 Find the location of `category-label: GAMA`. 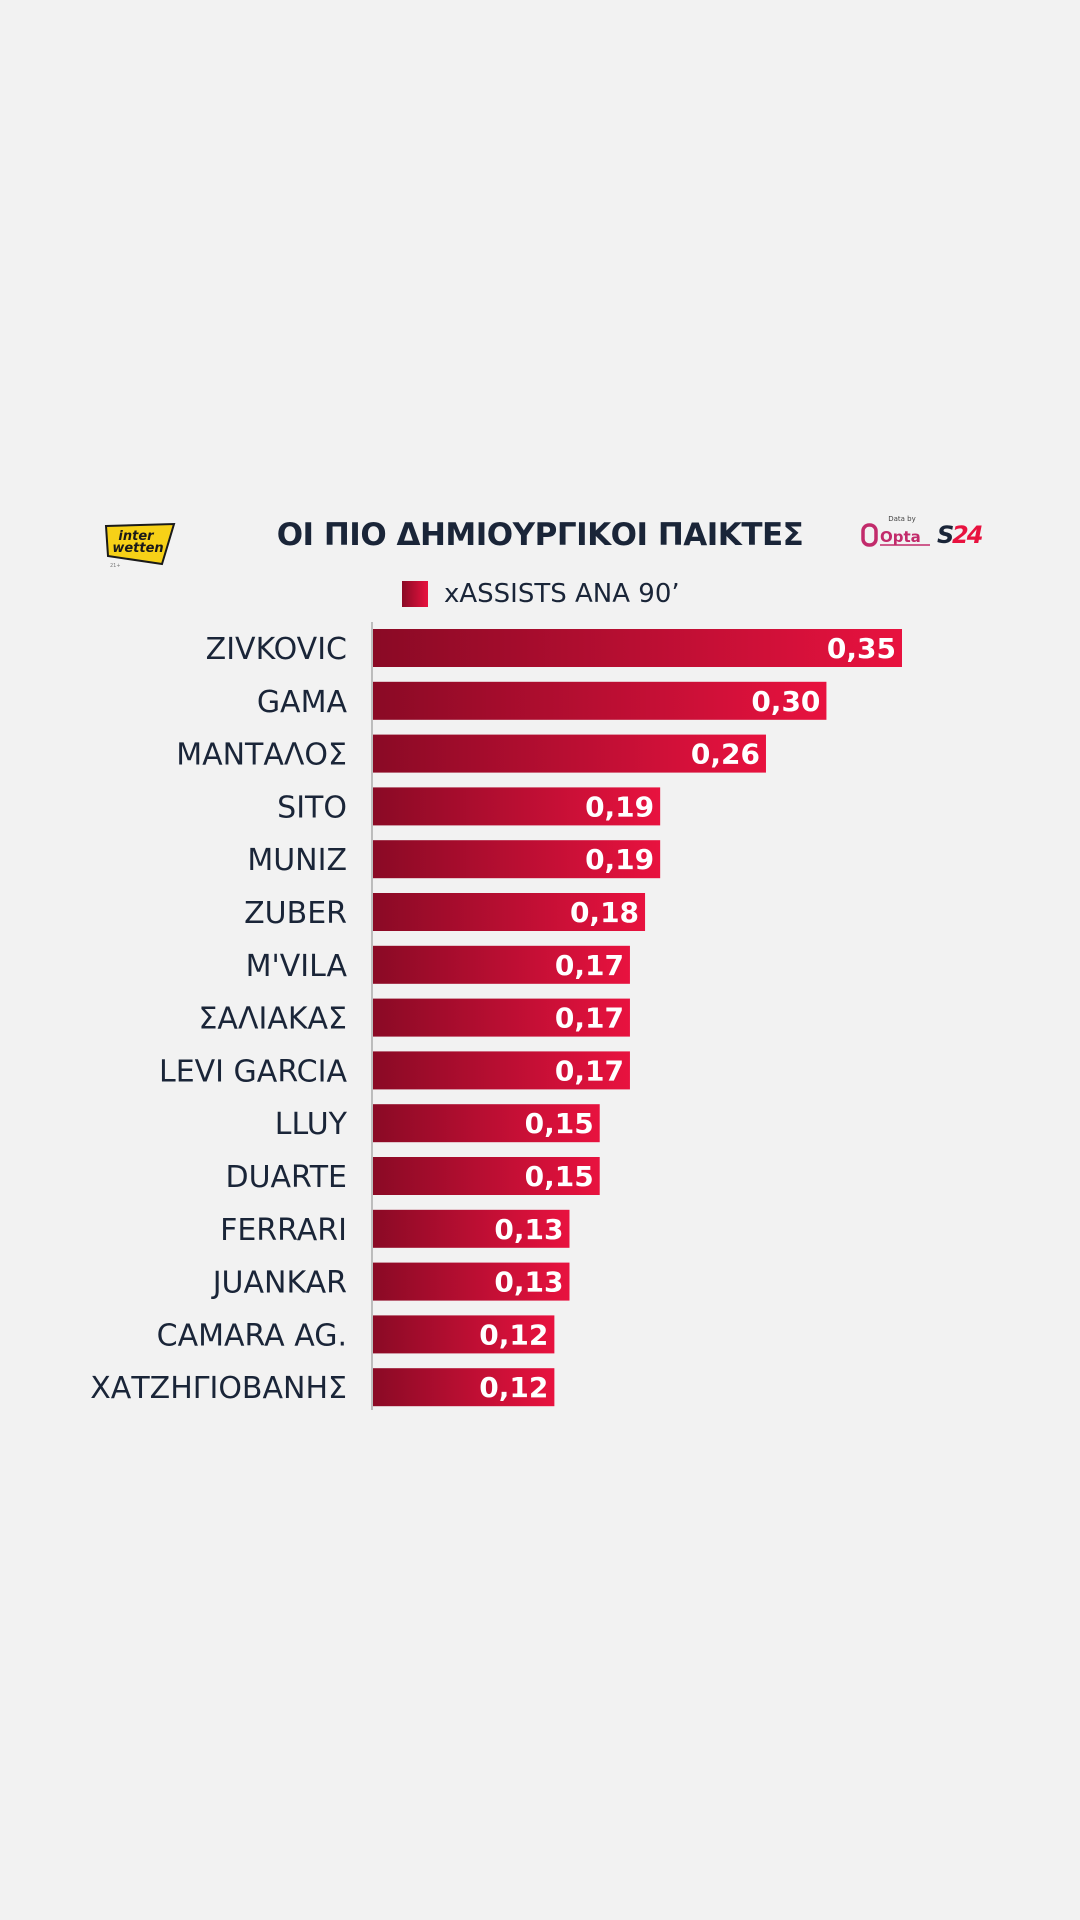

category-label: GAMA is located at coordinates (302, 702).